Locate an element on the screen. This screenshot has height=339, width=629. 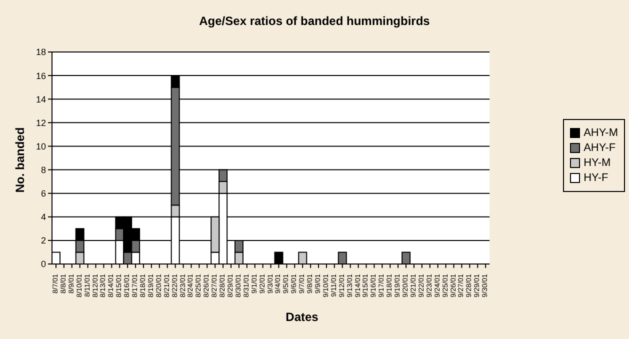
y-tick-label: 12 is located at coordinates (41, 123).